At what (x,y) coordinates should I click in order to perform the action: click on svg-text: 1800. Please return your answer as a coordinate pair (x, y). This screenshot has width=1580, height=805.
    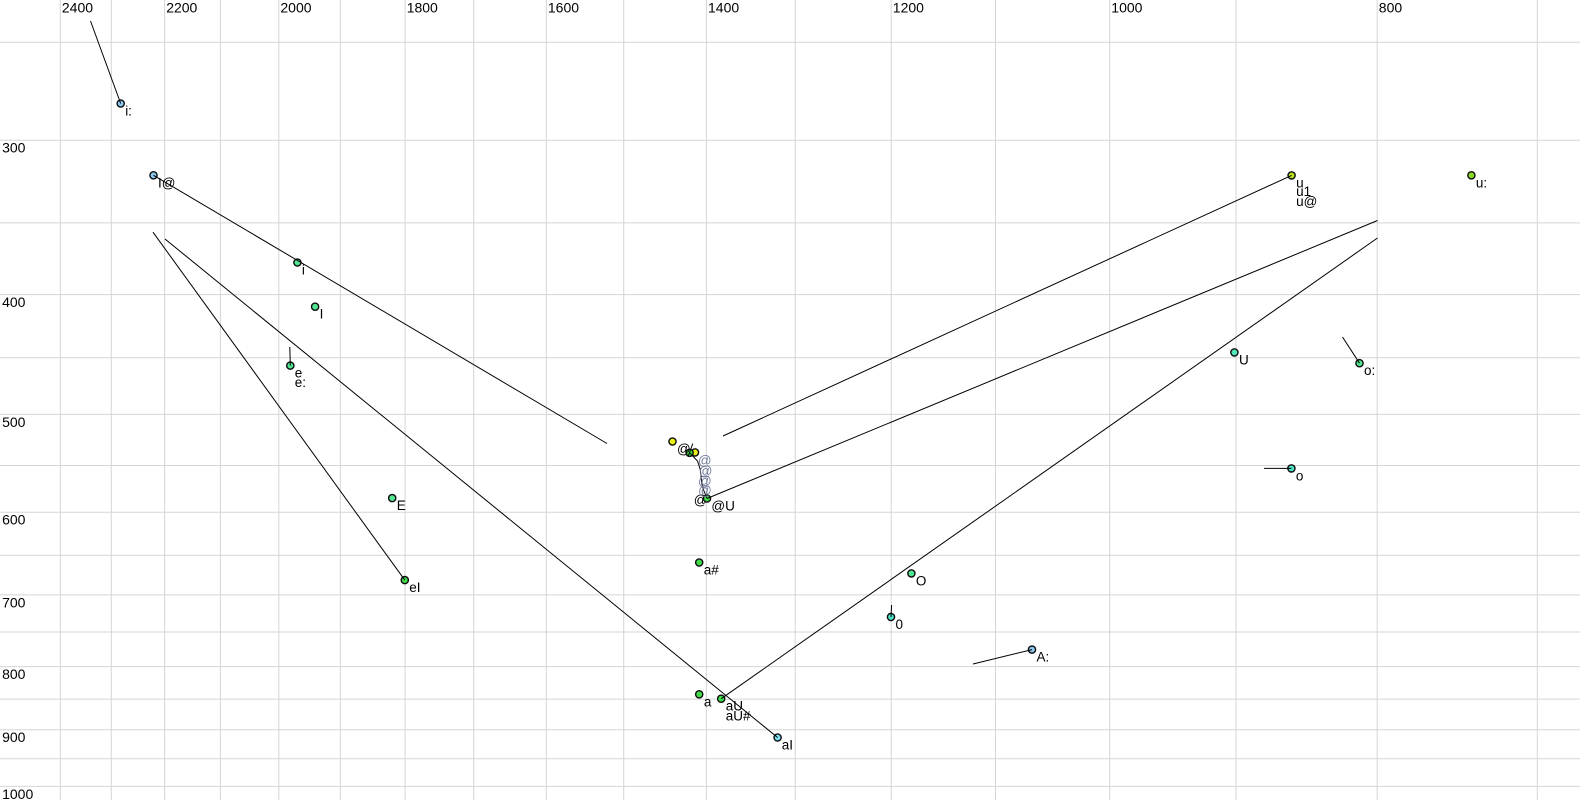
    Looking at the image, I should click on (422, 8).